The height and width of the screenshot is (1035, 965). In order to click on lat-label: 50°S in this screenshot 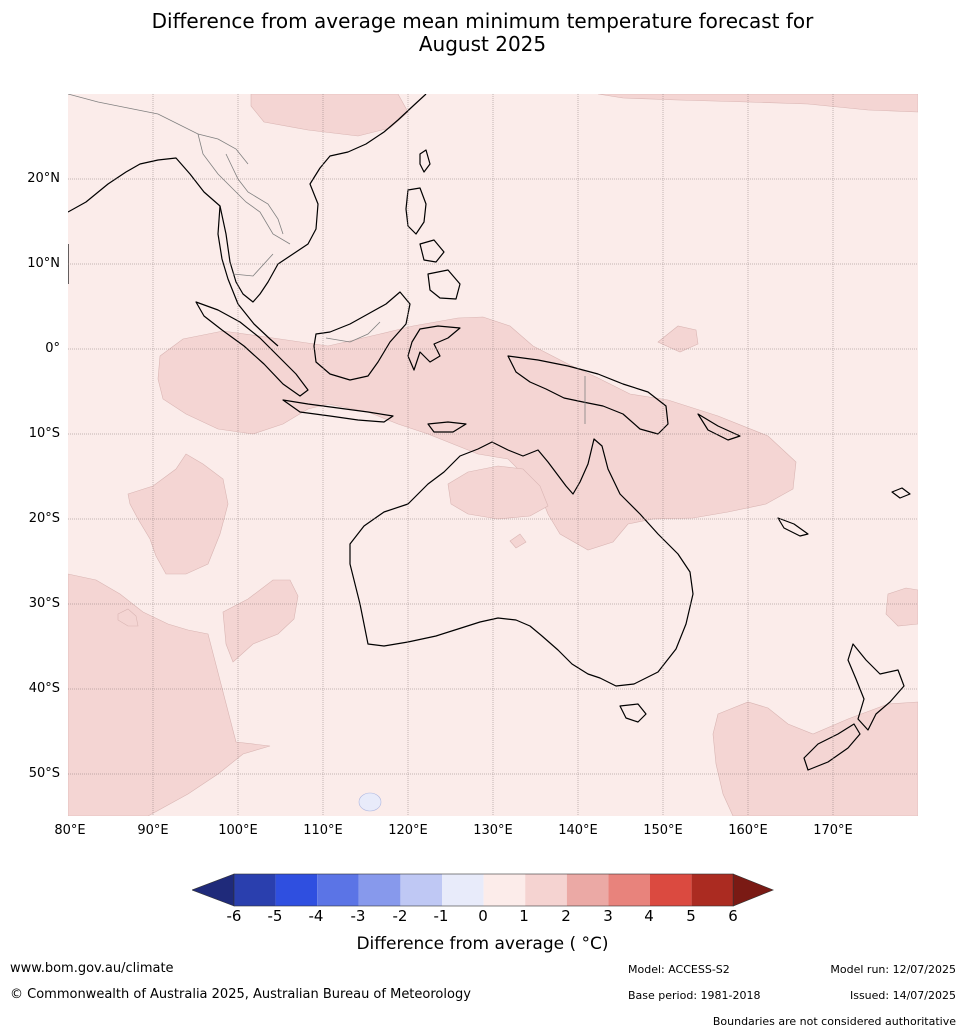, I will do `click(44, 773)`.